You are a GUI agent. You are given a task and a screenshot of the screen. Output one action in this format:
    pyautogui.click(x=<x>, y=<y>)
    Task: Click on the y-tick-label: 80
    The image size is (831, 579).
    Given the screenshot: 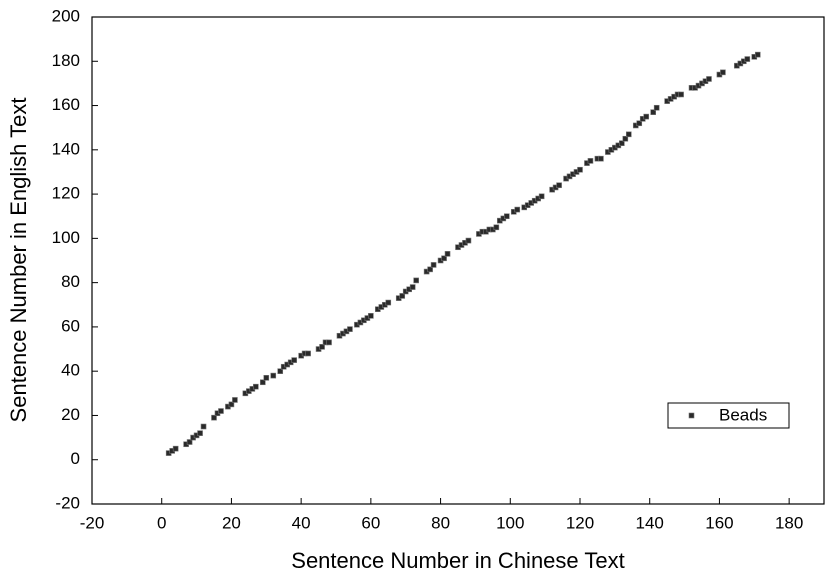 What is the action you would take?
    pyautogui.click(x=70, y=281)
    